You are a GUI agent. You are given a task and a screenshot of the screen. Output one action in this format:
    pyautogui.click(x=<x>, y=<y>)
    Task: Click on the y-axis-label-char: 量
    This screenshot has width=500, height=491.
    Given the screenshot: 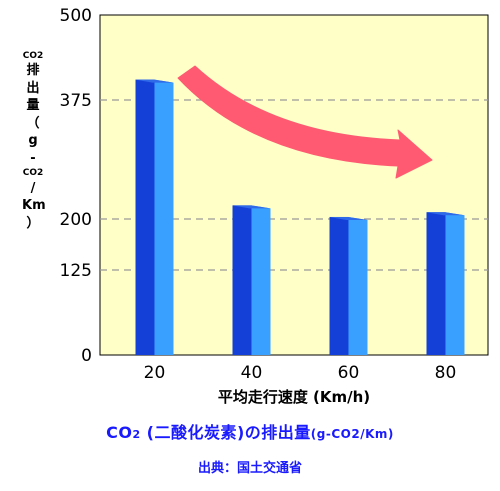 What is the action you would take?
    pyautogui.click(x=33, y=106)
    